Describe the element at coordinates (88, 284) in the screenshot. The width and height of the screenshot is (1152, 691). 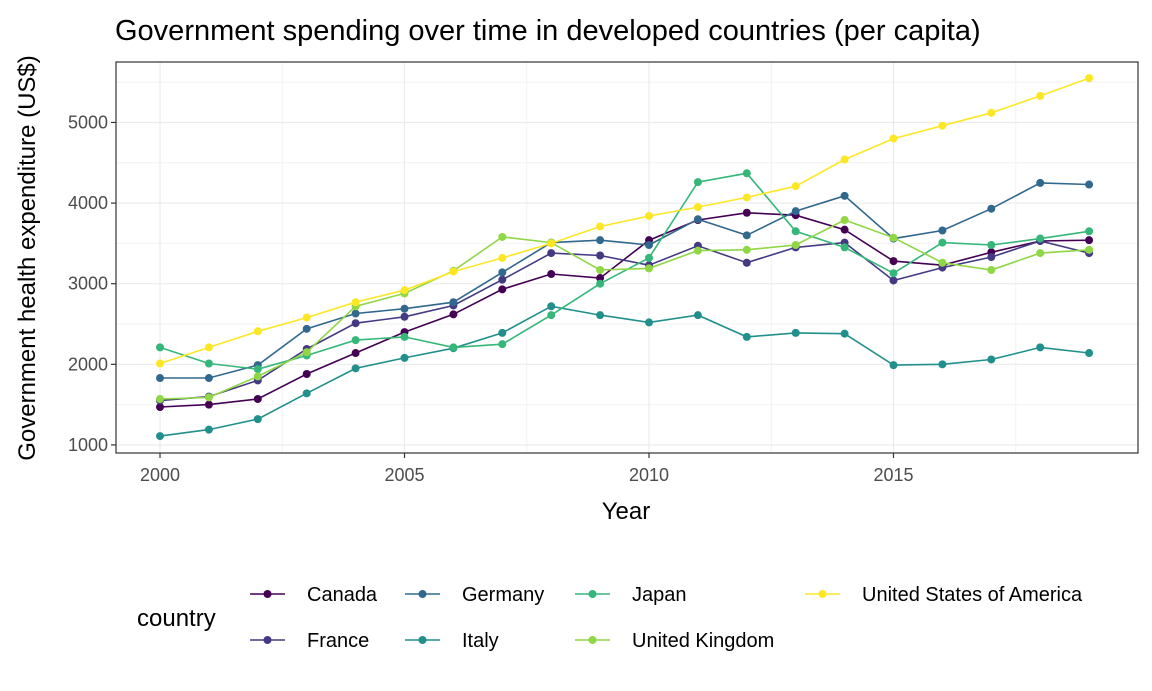
I see `y-tick-label: 3000` at that location.